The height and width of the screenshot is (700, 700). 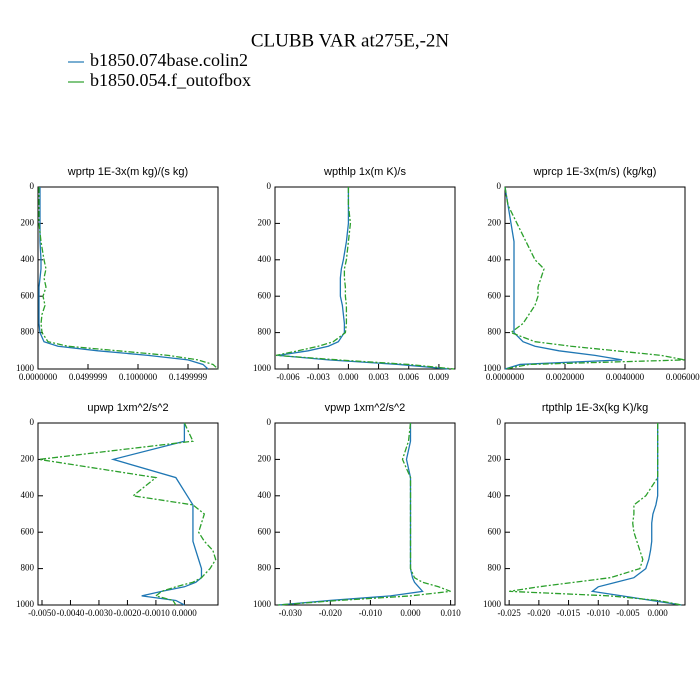 What do you see at coordinates (350, 40) in the screenshot?
I see `figure-title: CLUBB VAR at275E,-2N` at bounding box center [350, 40].